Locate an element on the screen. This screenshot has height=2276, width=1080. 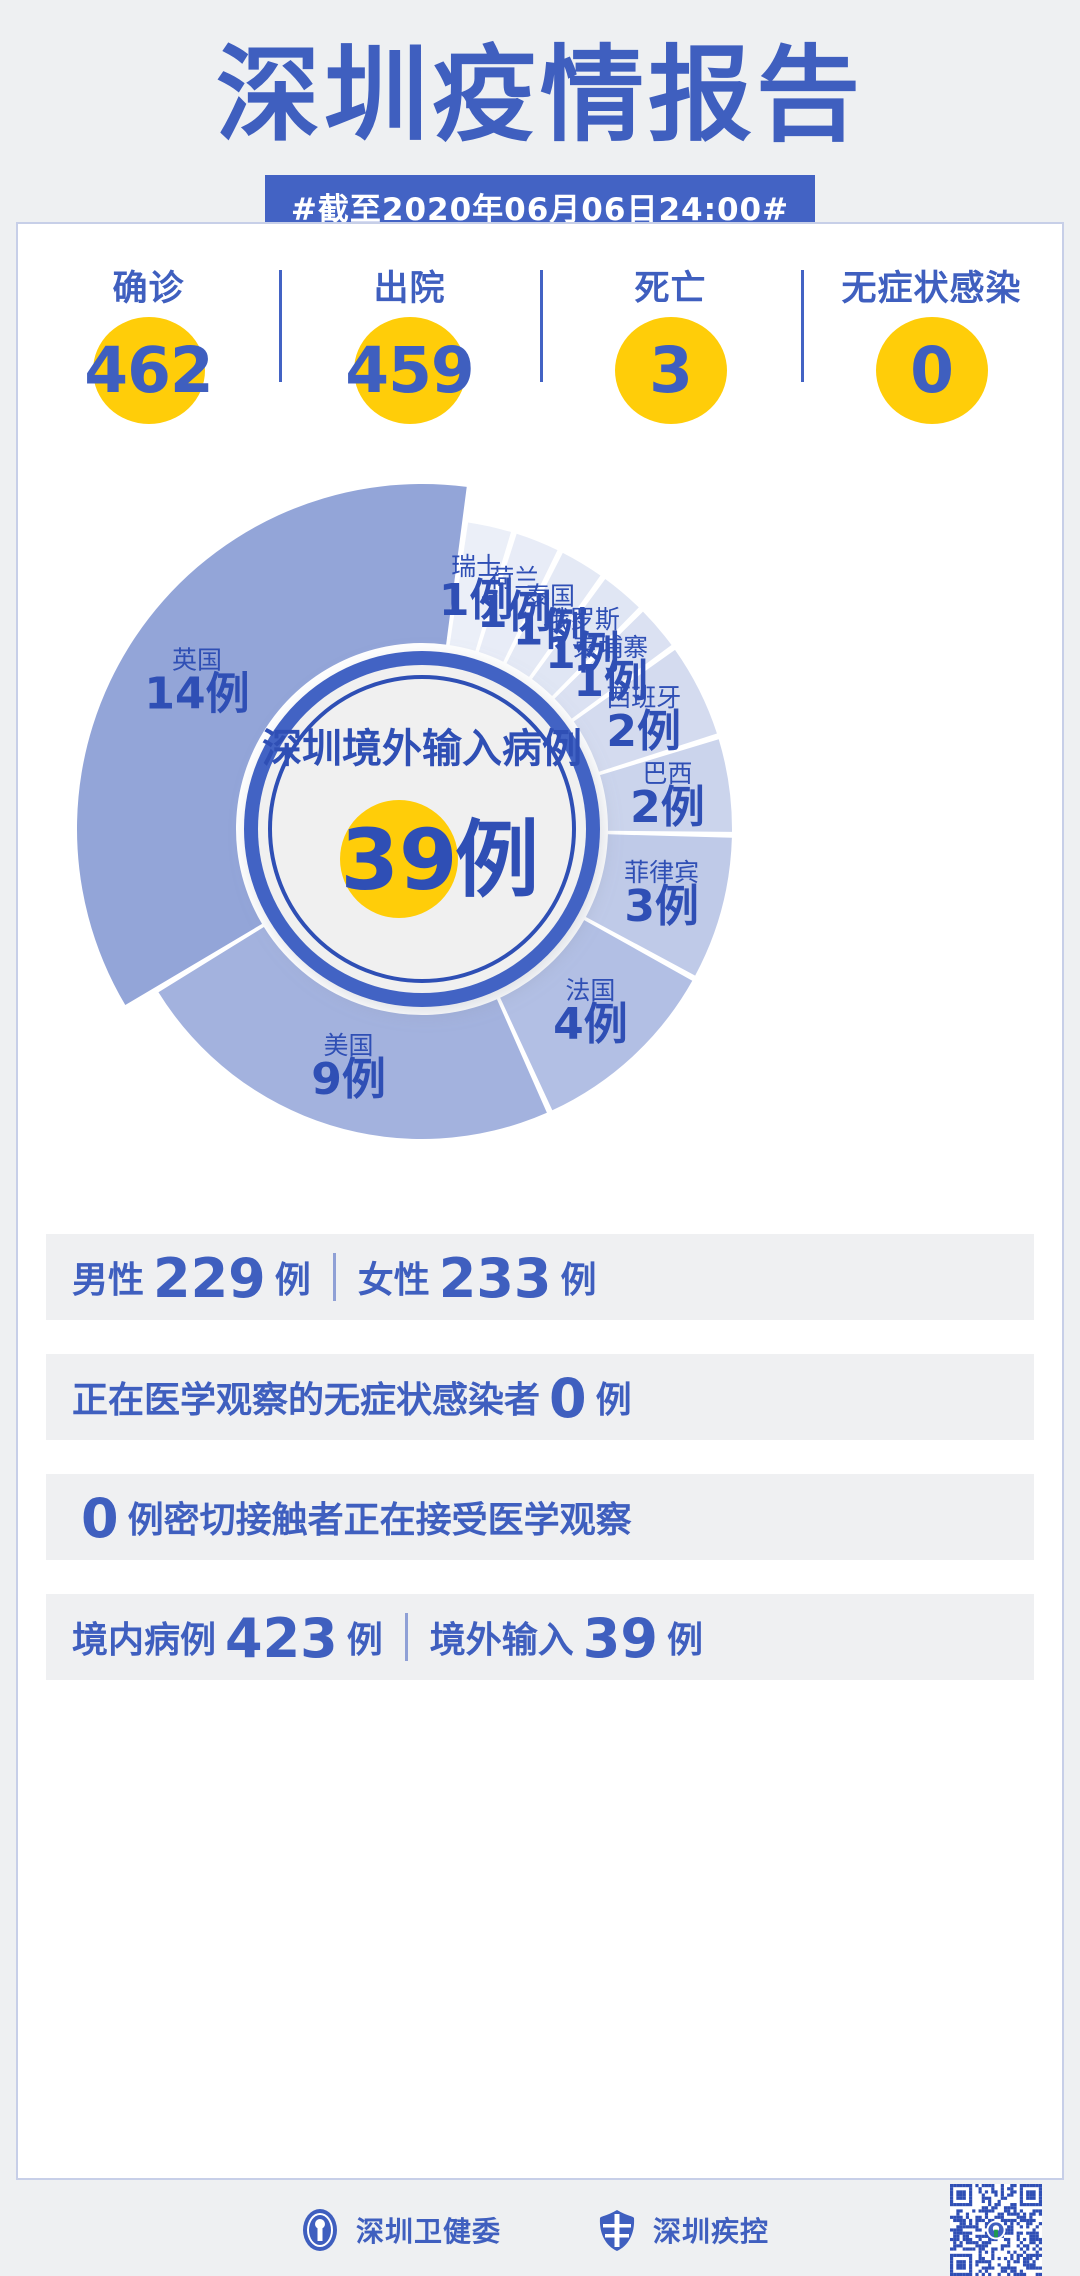
health-commission-emblem-icon is located at coordinates (320, 2230).